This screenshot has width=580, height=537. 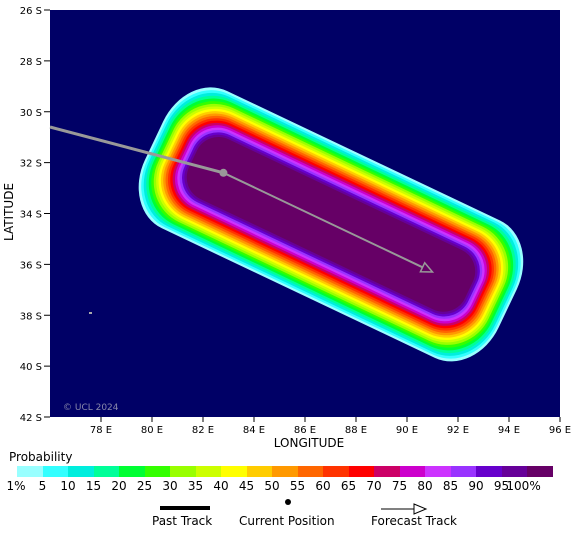 What do you see at coordinates (68, 486) in the screenshot?
I see `colorbar-label: 10` at bounding box center [68, 486].